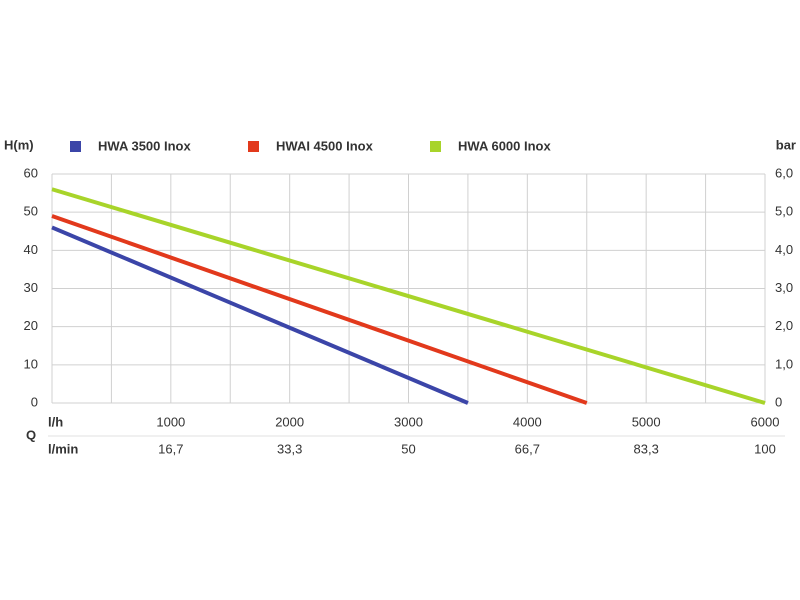  What do you see at coordinates (19, 144) in the screenshot?
I see `y-axis-label: H(m)` at bounding box center [19, 144].